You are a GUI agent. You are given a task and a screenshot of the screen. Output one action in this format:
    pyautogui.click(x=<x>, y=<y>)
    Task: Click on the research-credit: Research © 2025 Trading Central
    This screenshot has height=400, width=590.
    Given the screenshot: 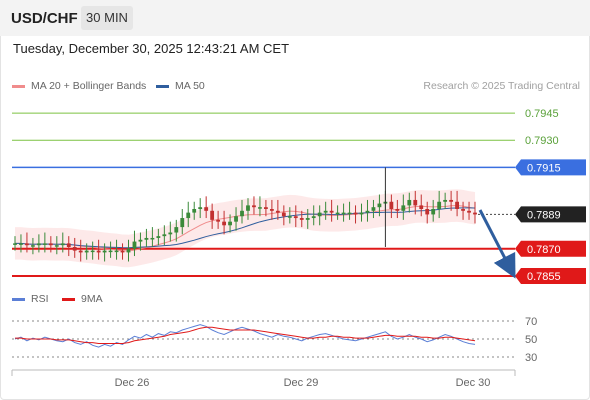 What is the action you would take?
    pyautogui.click(x=501, y=86)
    